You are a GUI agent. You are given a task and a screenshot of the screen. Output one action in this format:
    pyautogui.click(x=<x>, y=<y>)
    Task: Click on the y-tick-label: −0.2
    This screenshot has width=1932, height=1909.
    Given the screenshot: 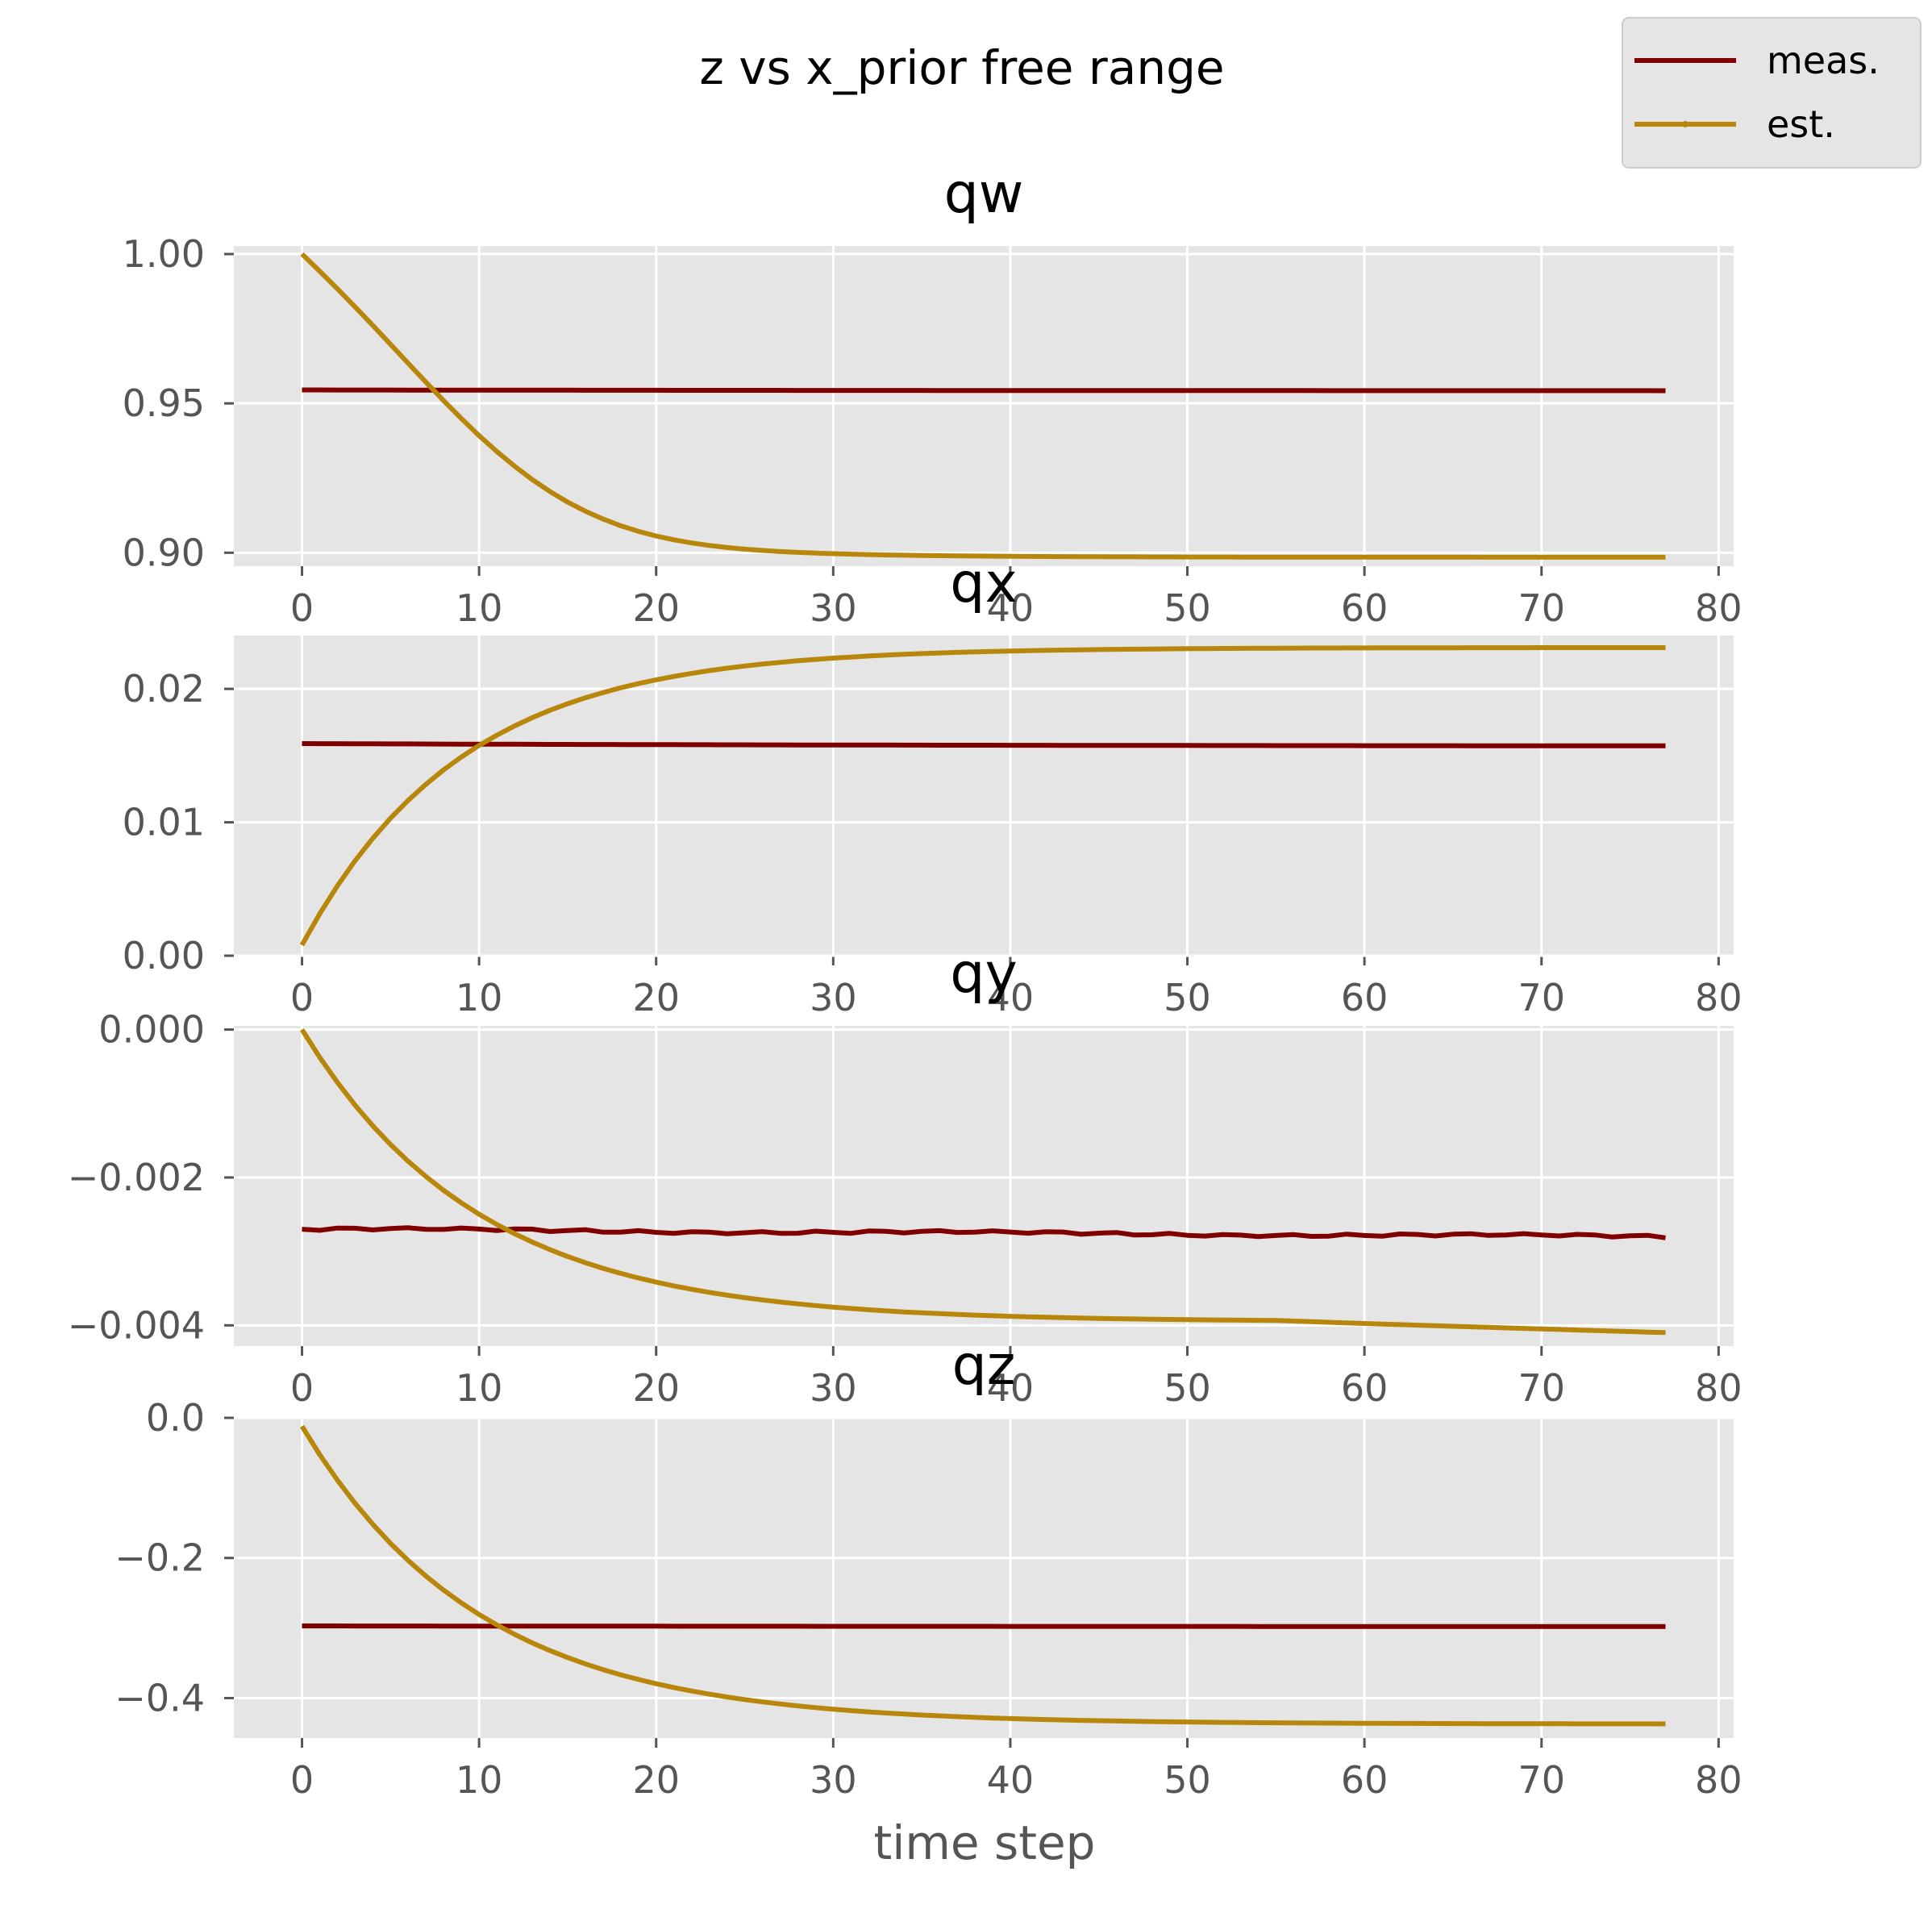 What is the action you would take?
    pyautogui.click(x=160, y=1558)
    